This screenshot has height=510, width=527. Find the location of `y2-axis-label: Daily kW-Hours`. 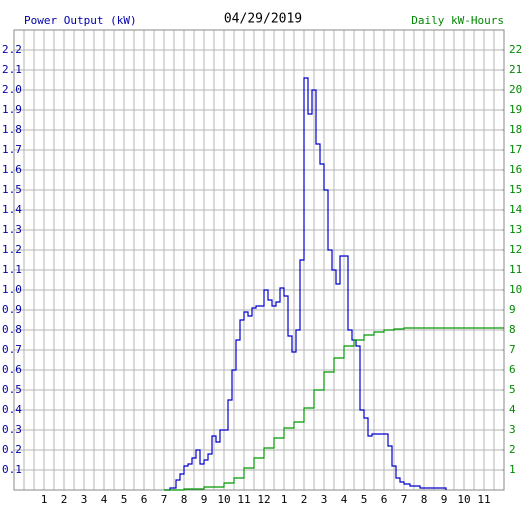

y2-axis-label: Daily kW-Hours is located at coordinates (457, 20).